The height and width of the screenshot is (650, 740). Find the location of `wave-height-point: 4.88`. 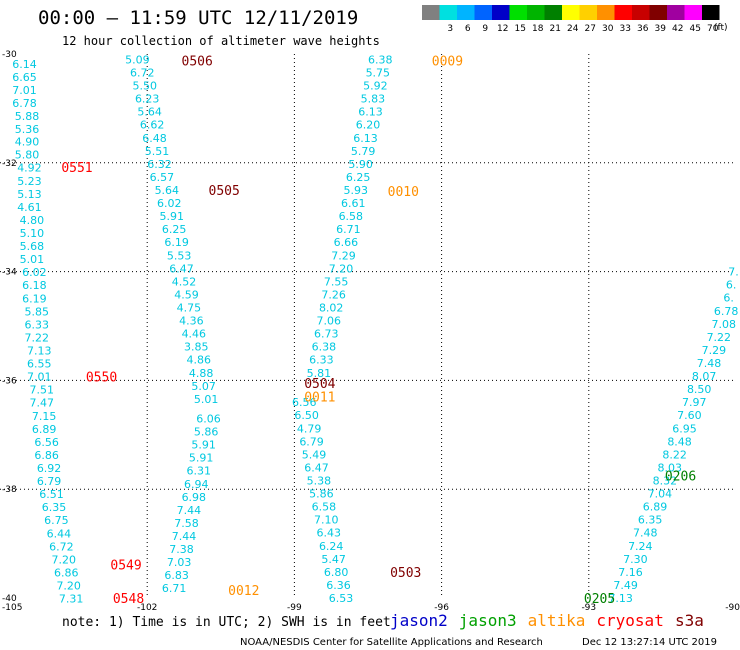

wave-height-point: 4.88 is located at coordinates (201, 373).